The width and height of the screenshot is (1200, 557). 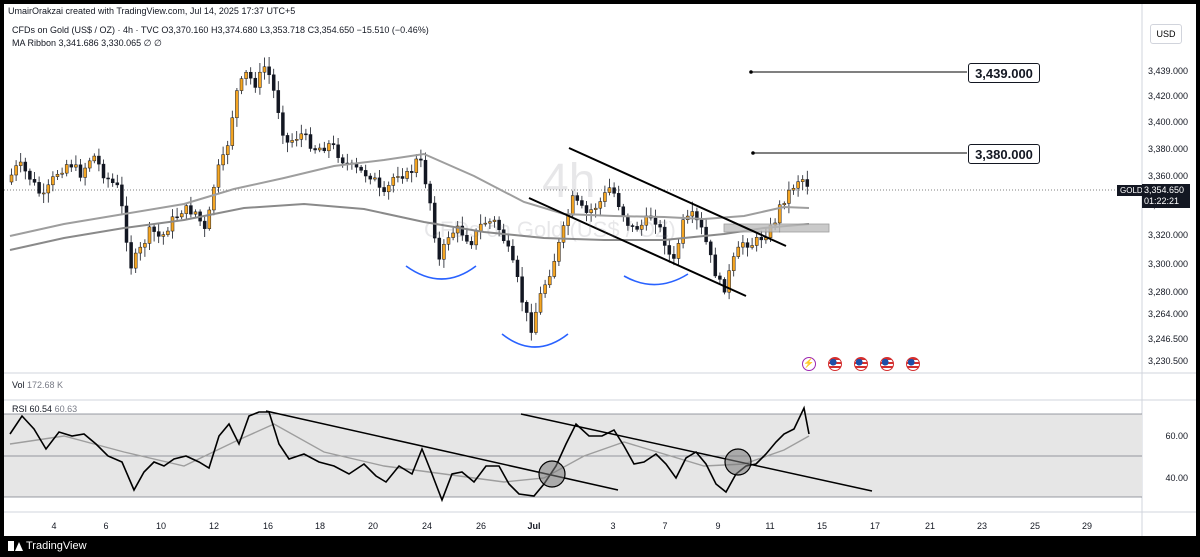 What do you see at coordinates (875, 526) in the screenshot?
I see `date-axis-label: 17` at bounding box center [875, 526].